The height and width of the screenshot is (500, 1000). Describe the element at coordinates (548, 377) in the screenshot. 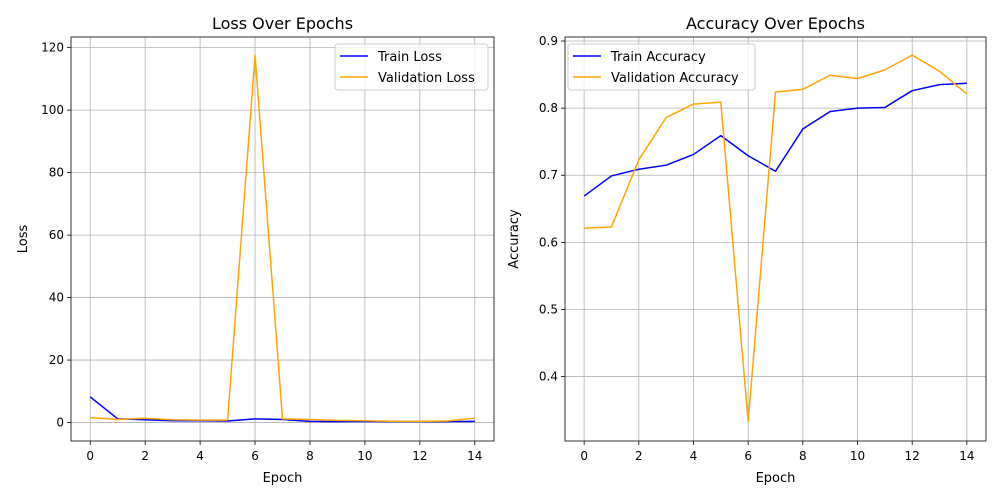

I see `accuracy-y-tick-label: 0.4` at that location.